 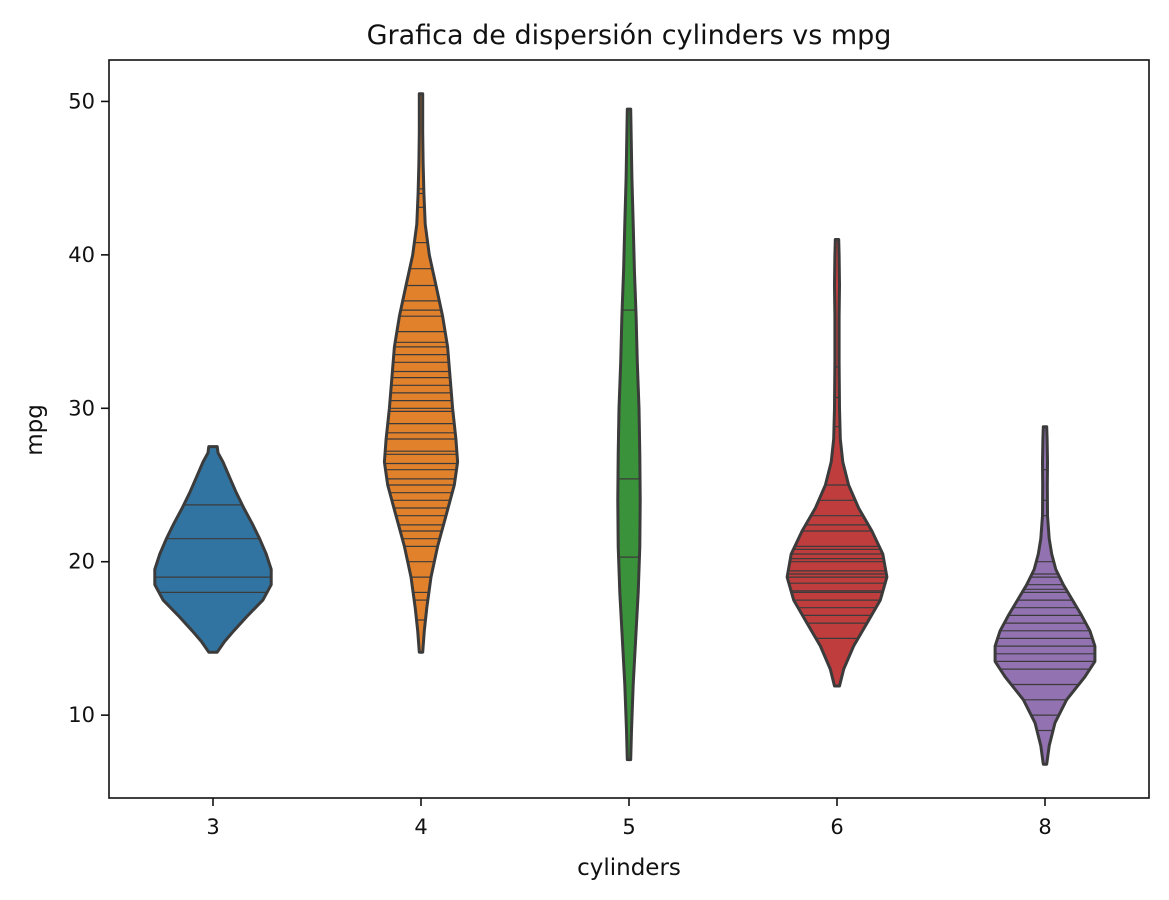 What do you see at coordinates (212, 827) in the screenshot?
I see `x-tick-label: 3` at bounding box center [212, 827].